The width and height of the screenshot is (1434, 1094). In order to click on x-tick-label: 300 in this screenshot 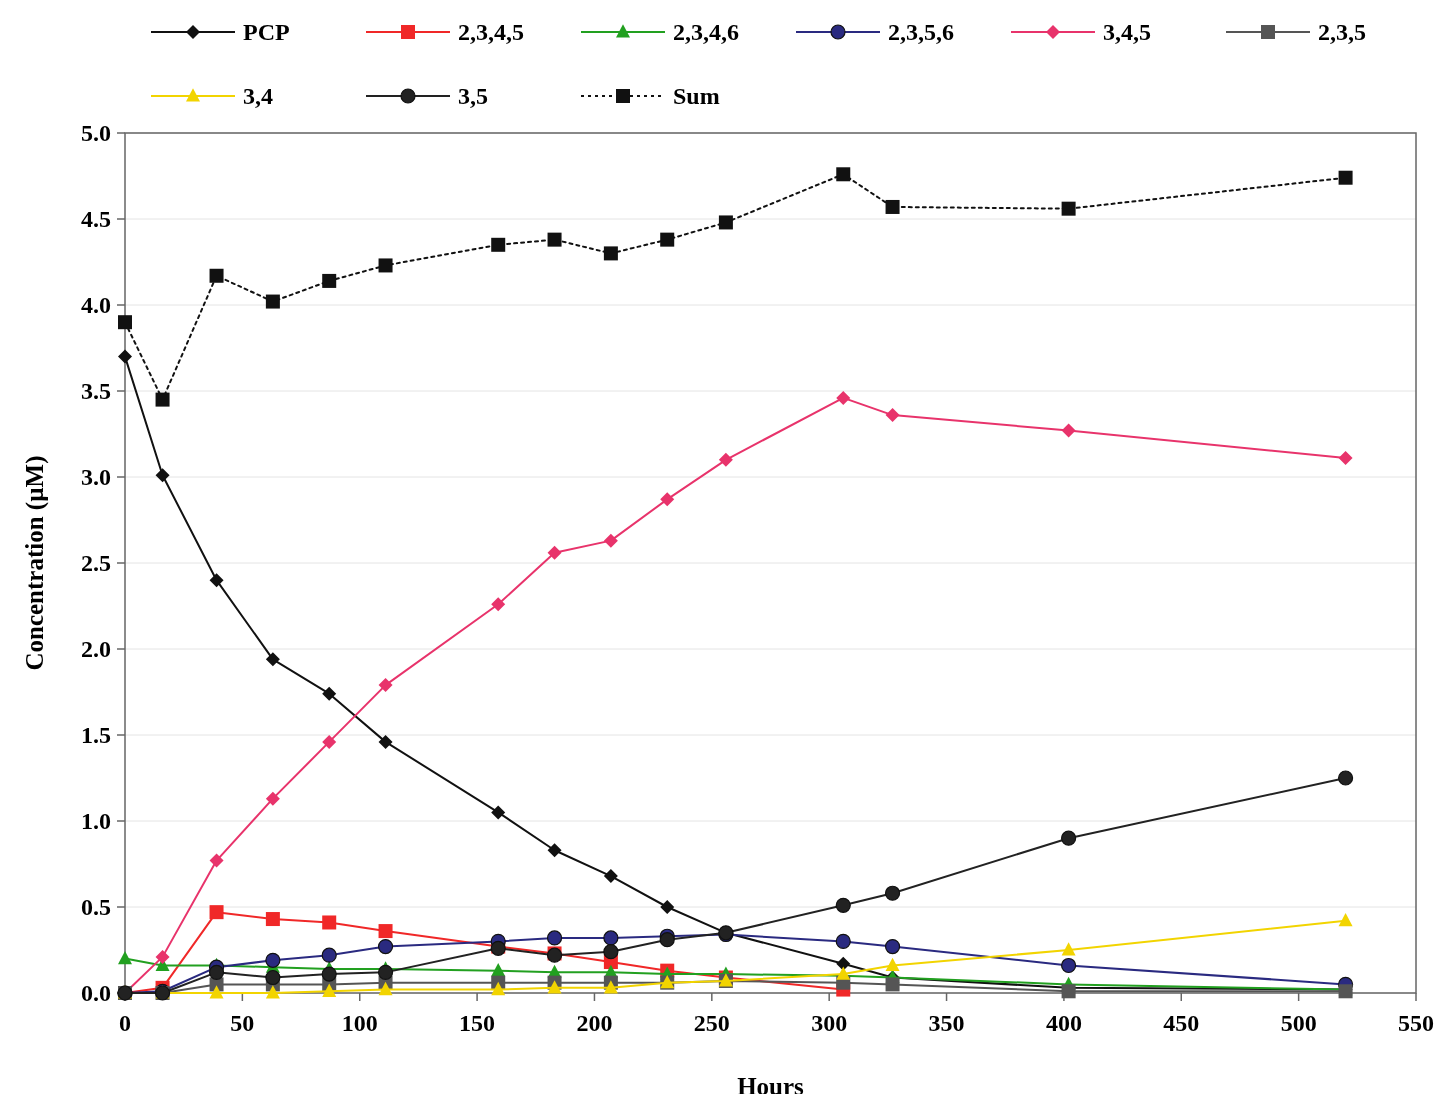, I will do `click(829, 1023)`.